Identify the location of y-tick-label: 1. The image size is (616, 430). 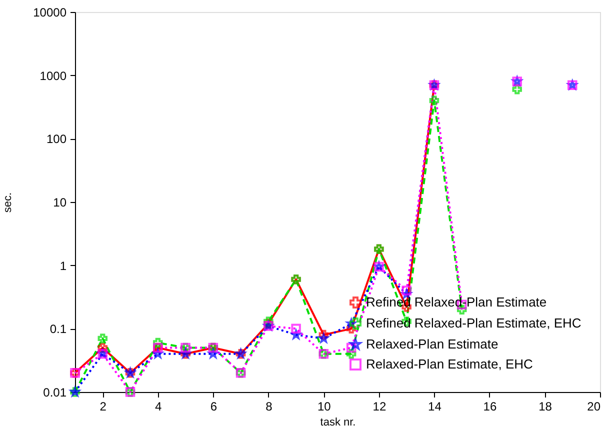
(63, 265).